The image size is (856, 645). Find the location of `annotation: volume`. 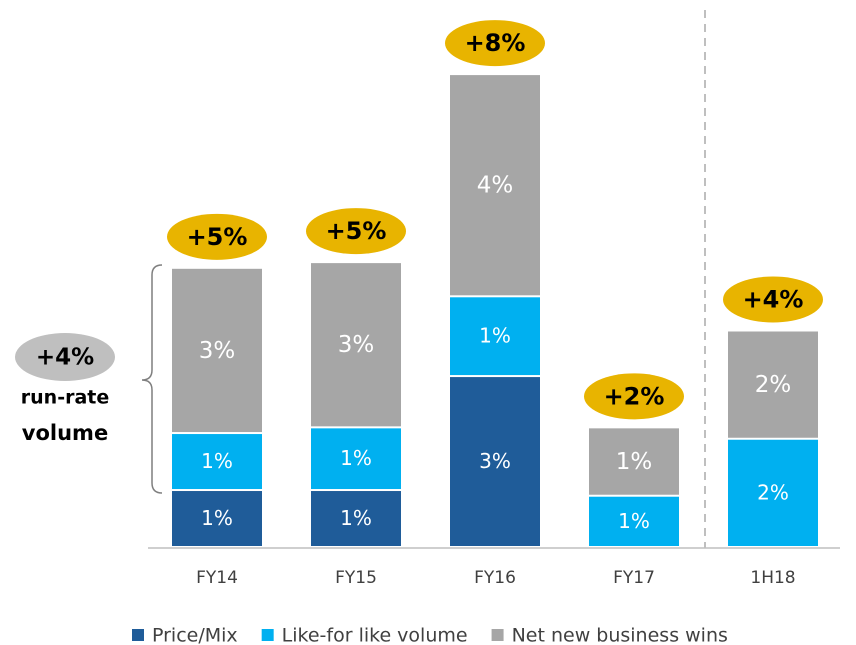

annotation: volume is located at coordinates (65, 433).